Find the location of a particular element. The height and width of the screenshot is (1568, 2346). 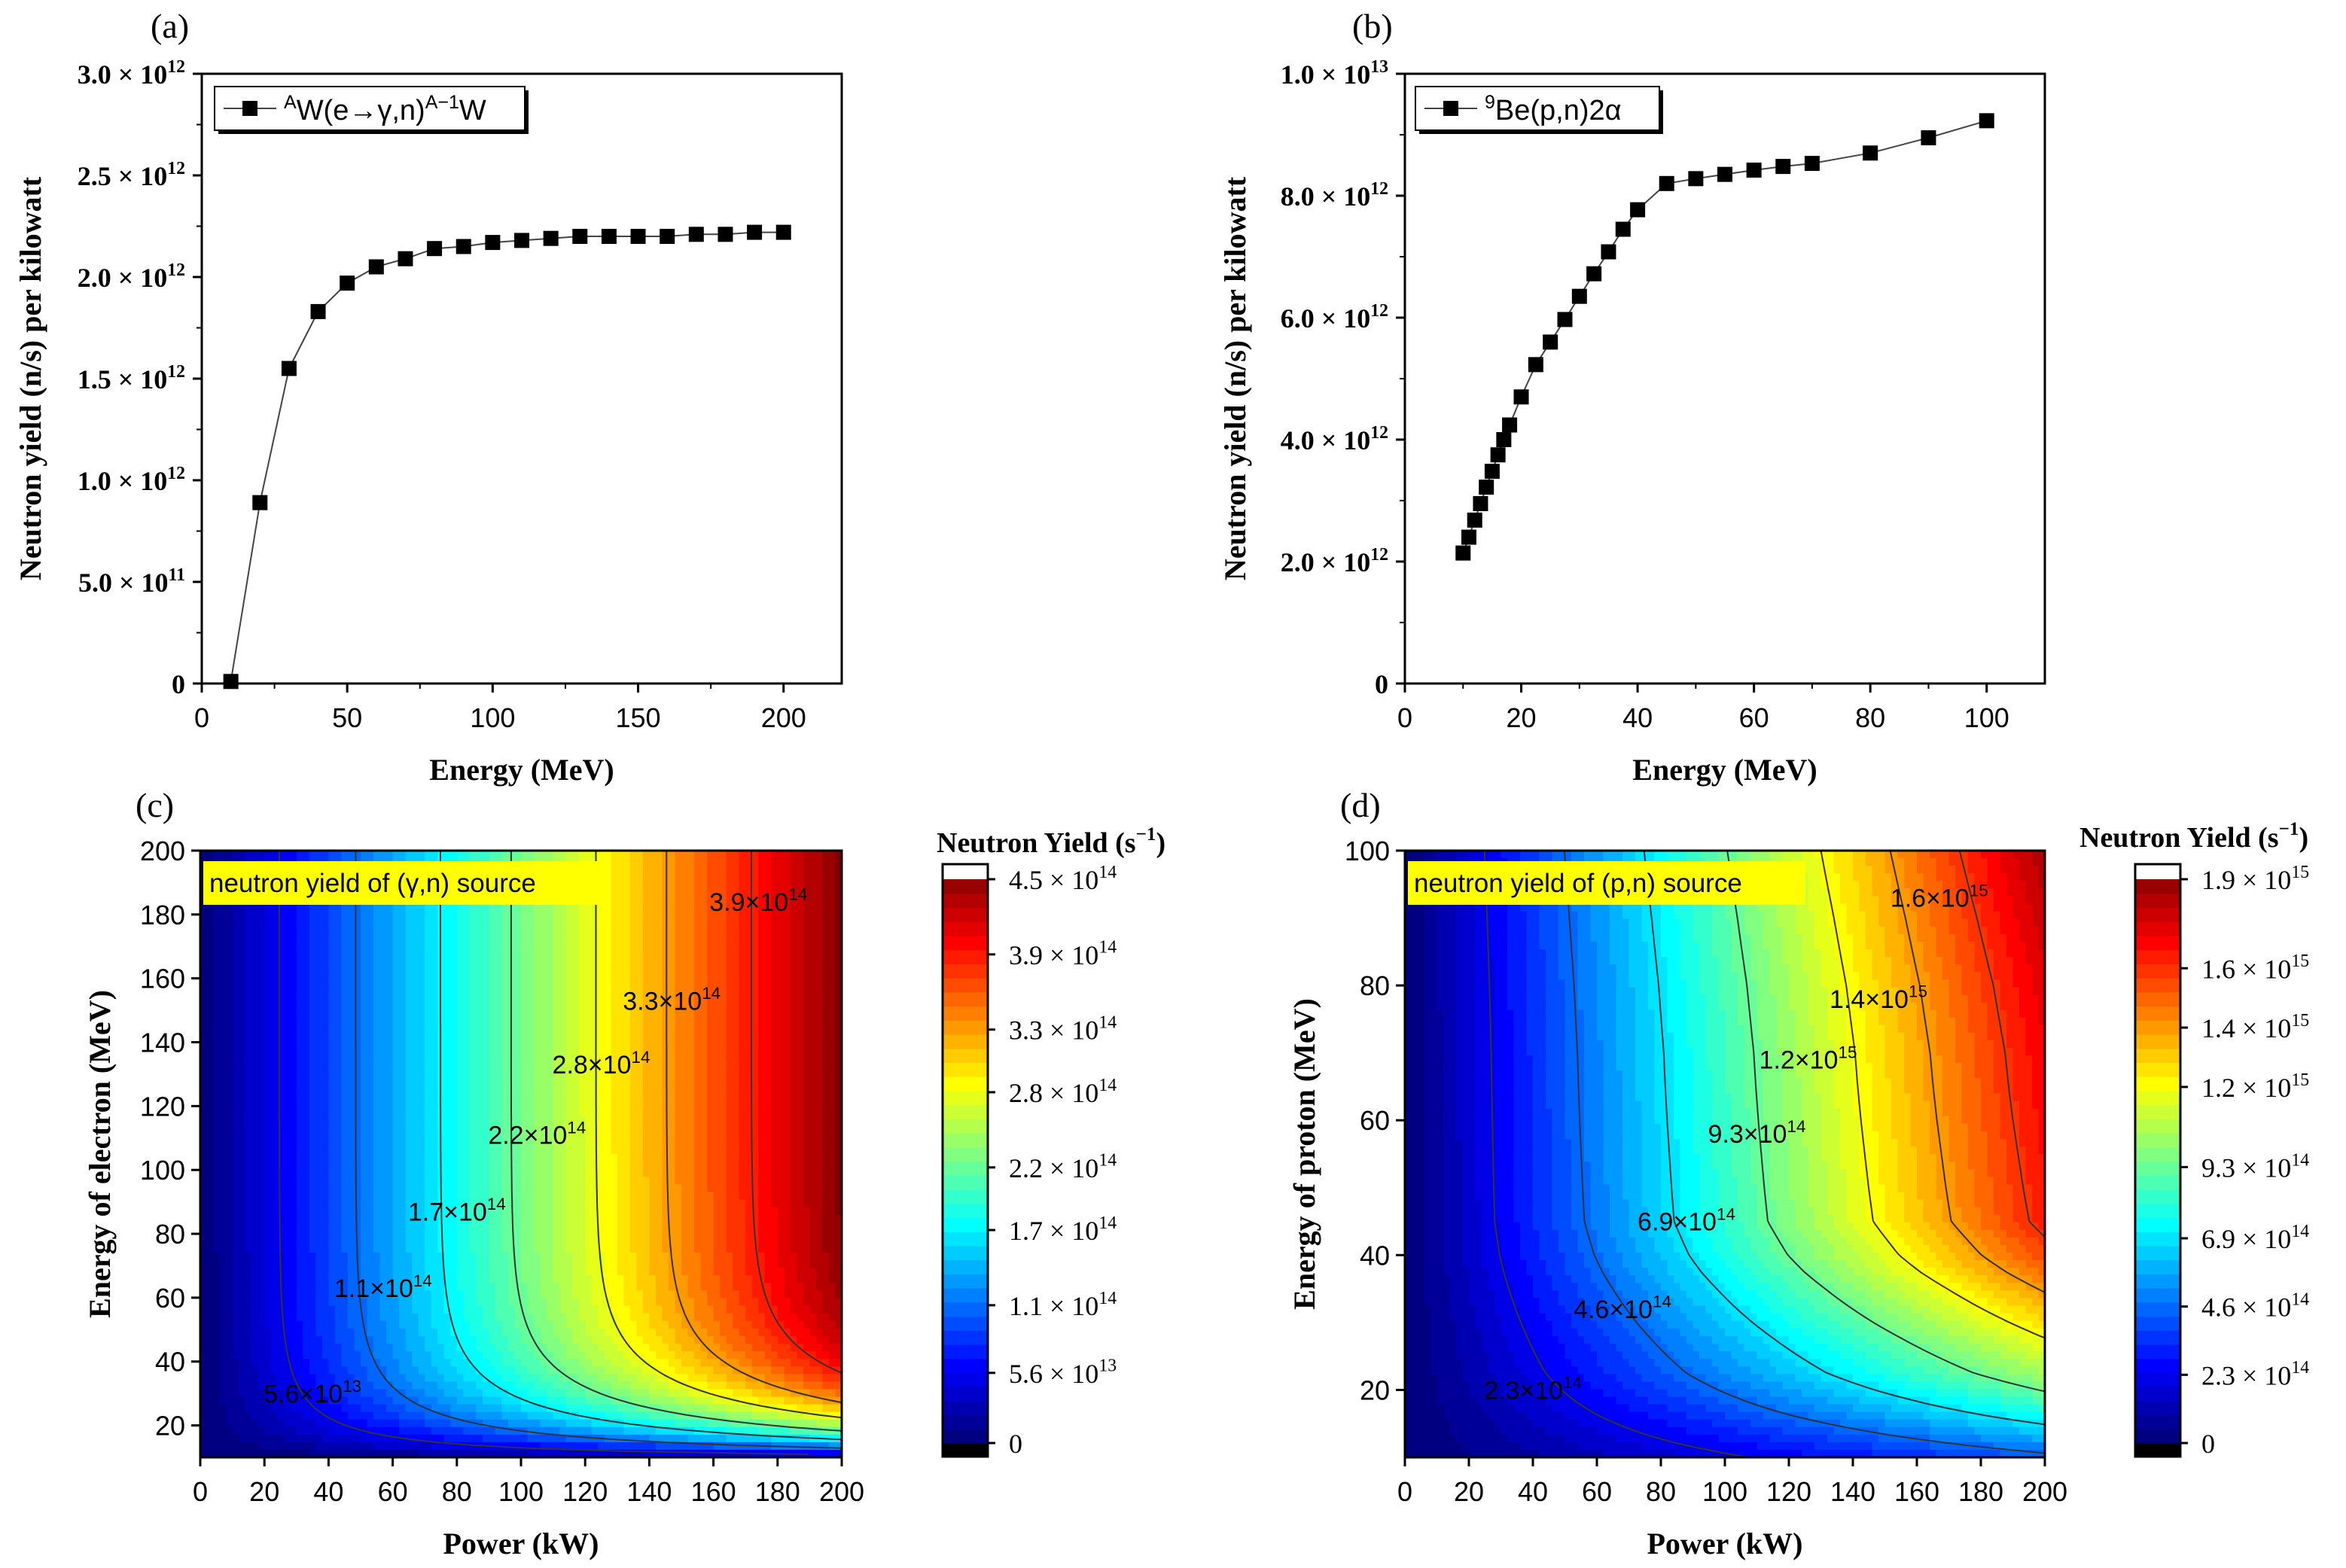

y-tick-label: 2.5 × 10¹² is located at coordinates (131, 175).